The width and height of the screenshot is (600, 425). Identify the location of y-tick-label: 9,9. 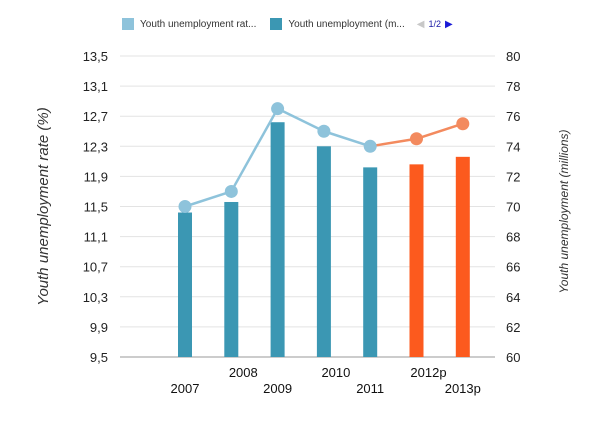
(99, 327).